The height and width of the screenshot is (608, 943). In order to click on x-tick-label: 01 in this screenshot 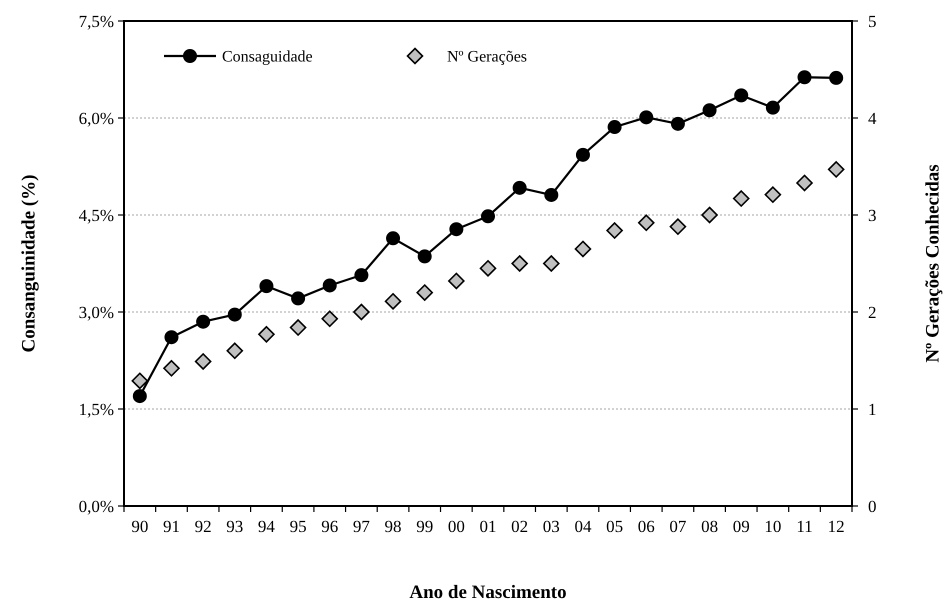, I will do `click(488, 526)`.